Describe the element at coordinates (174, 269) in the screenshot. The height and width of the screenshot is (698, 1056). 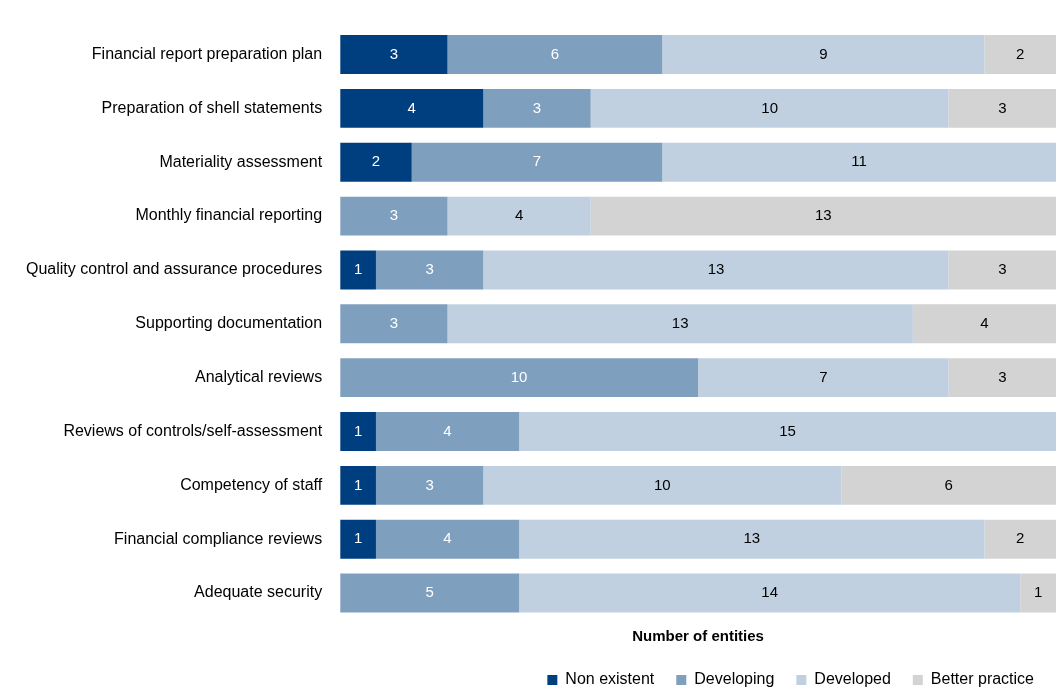
I see `y-tick-label: Quality control and assurance procedures` at that location.